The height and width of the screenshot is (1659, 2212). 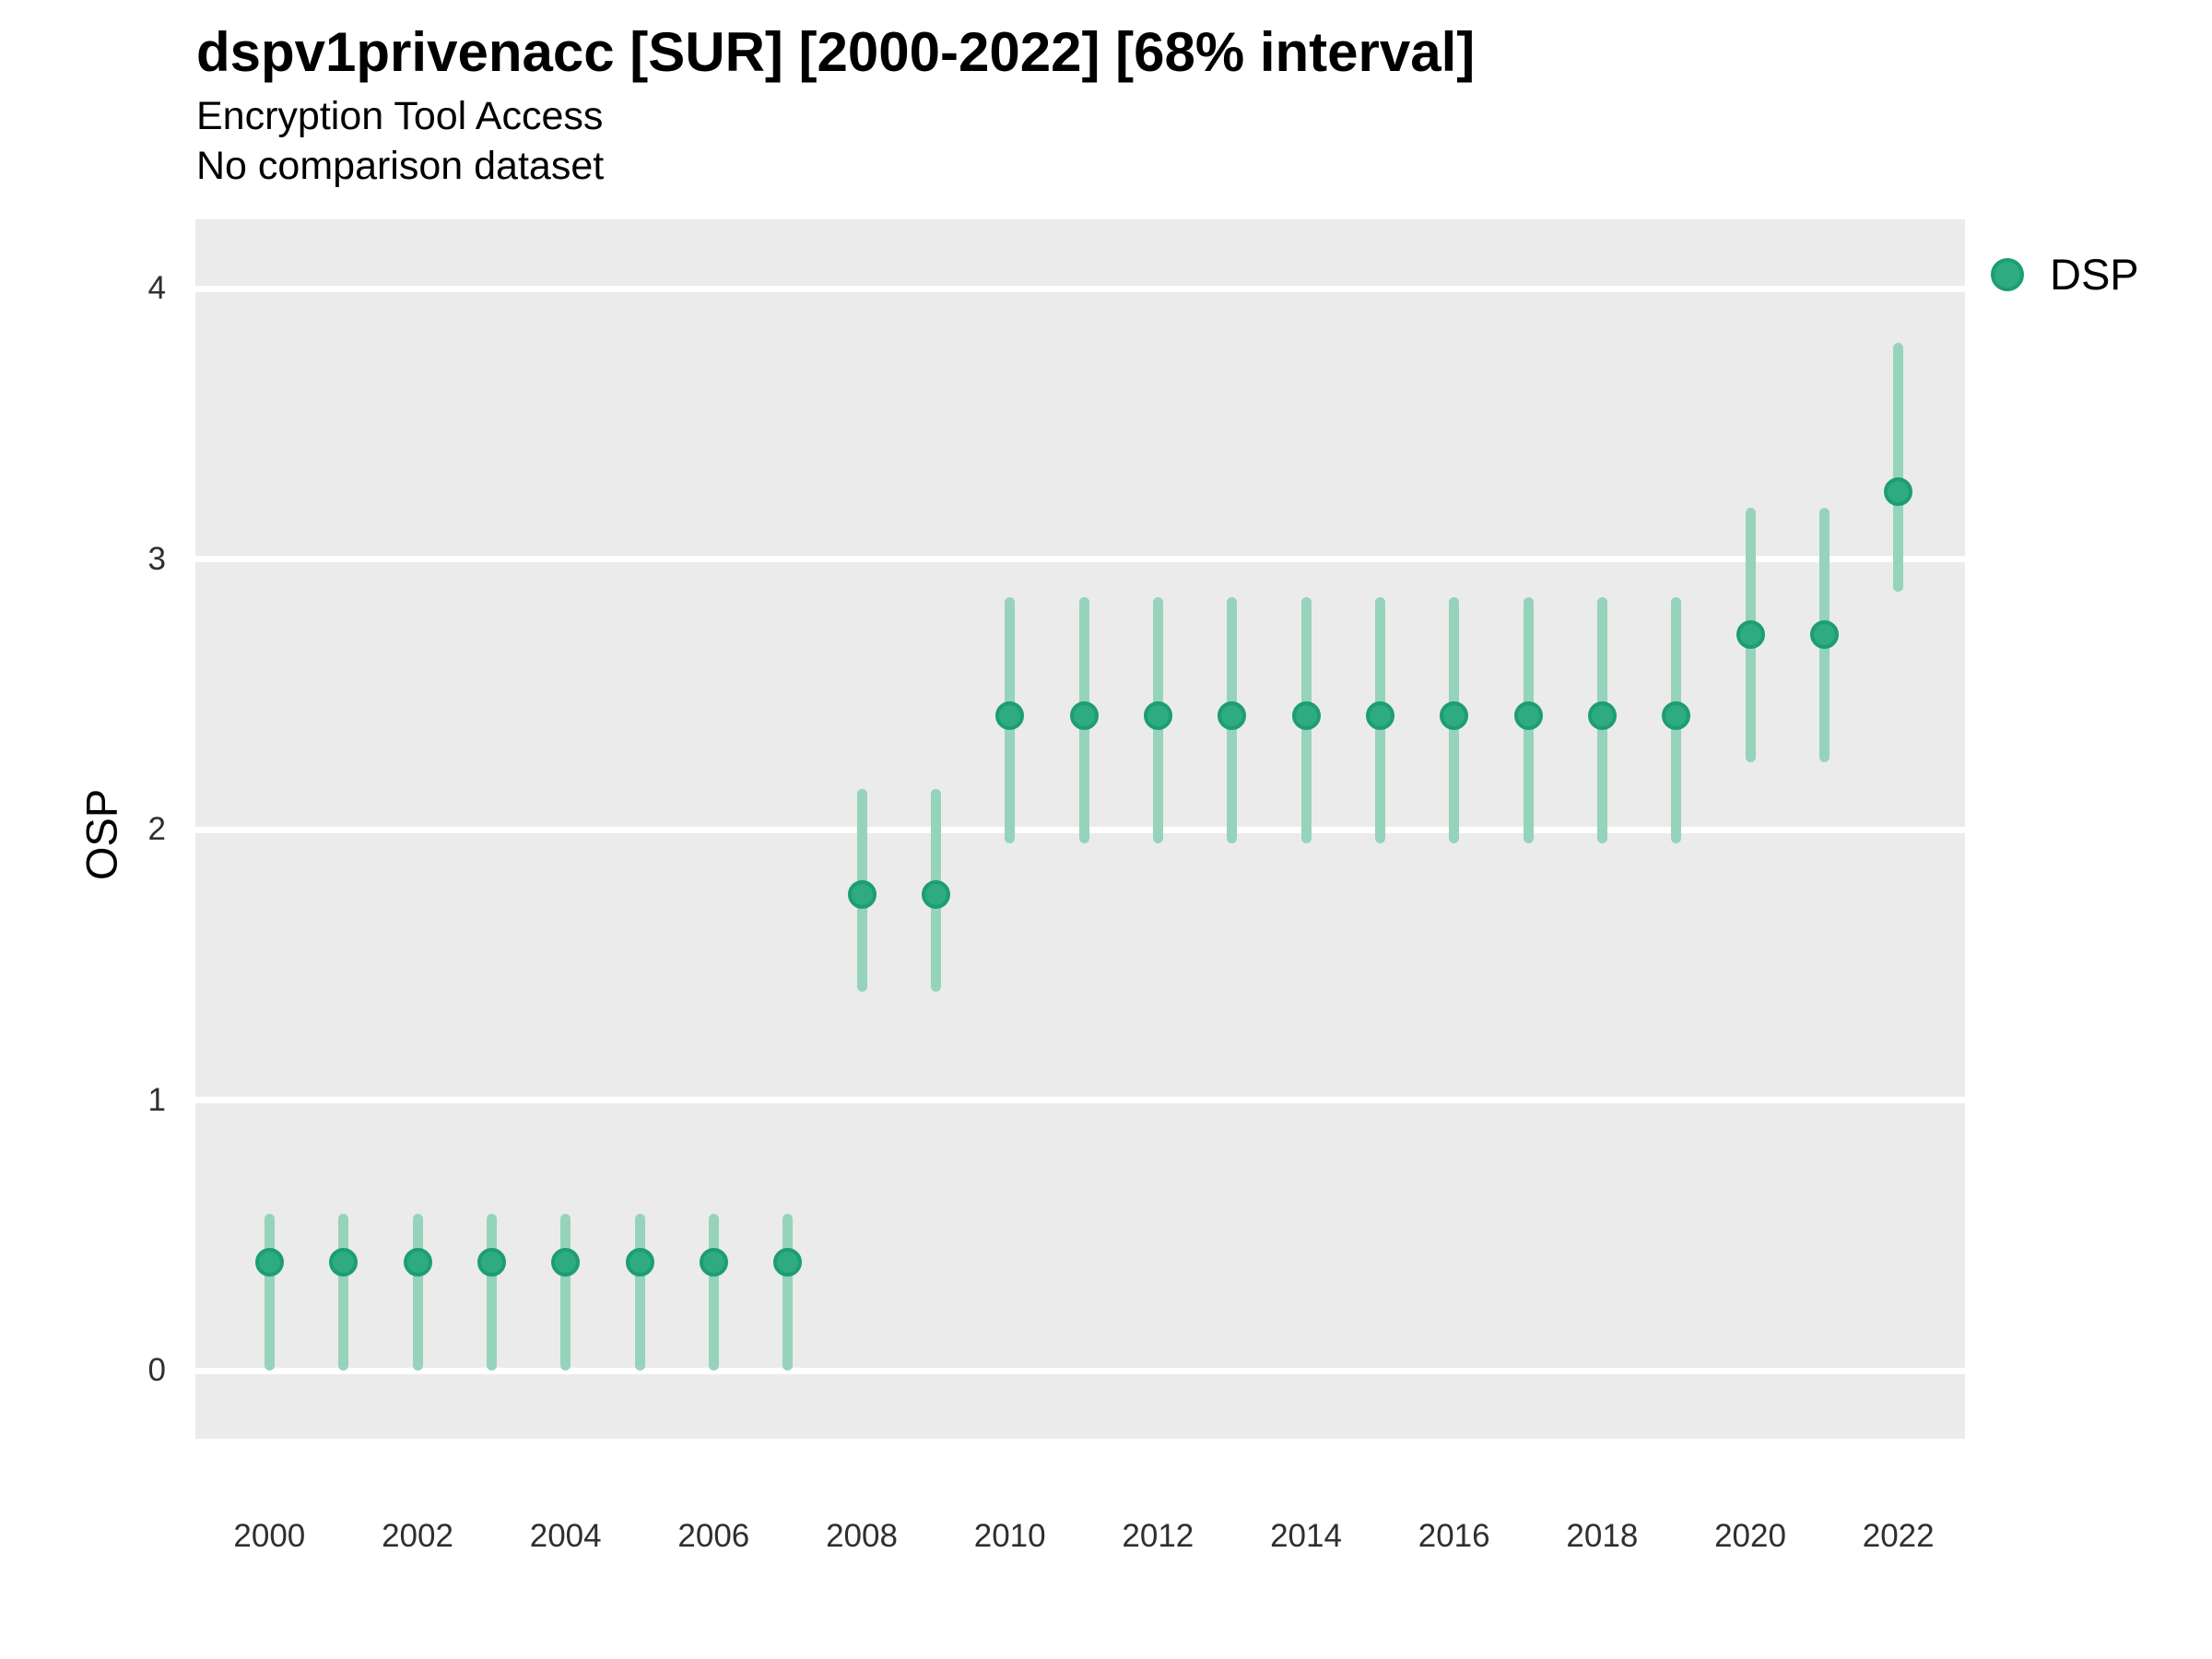 I want to click on interval-bar-2007, so click(x=788, y=1292).